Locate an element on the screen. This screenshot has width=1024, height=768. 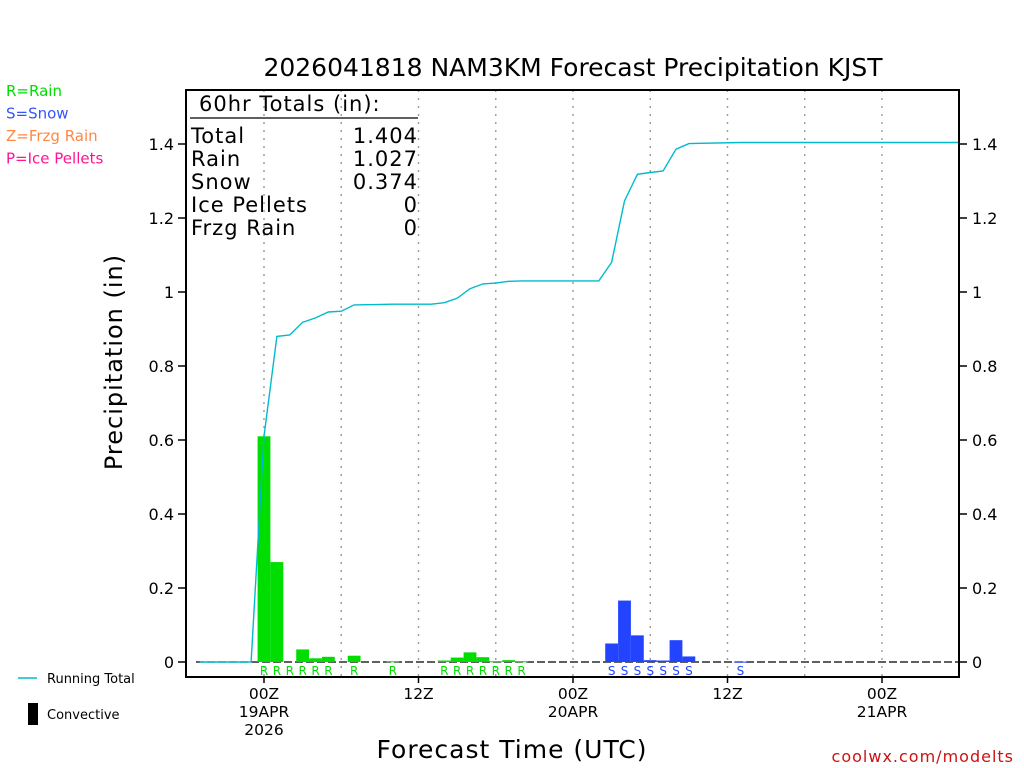
type-marker-h2: R is located at coordinates (290, 671).